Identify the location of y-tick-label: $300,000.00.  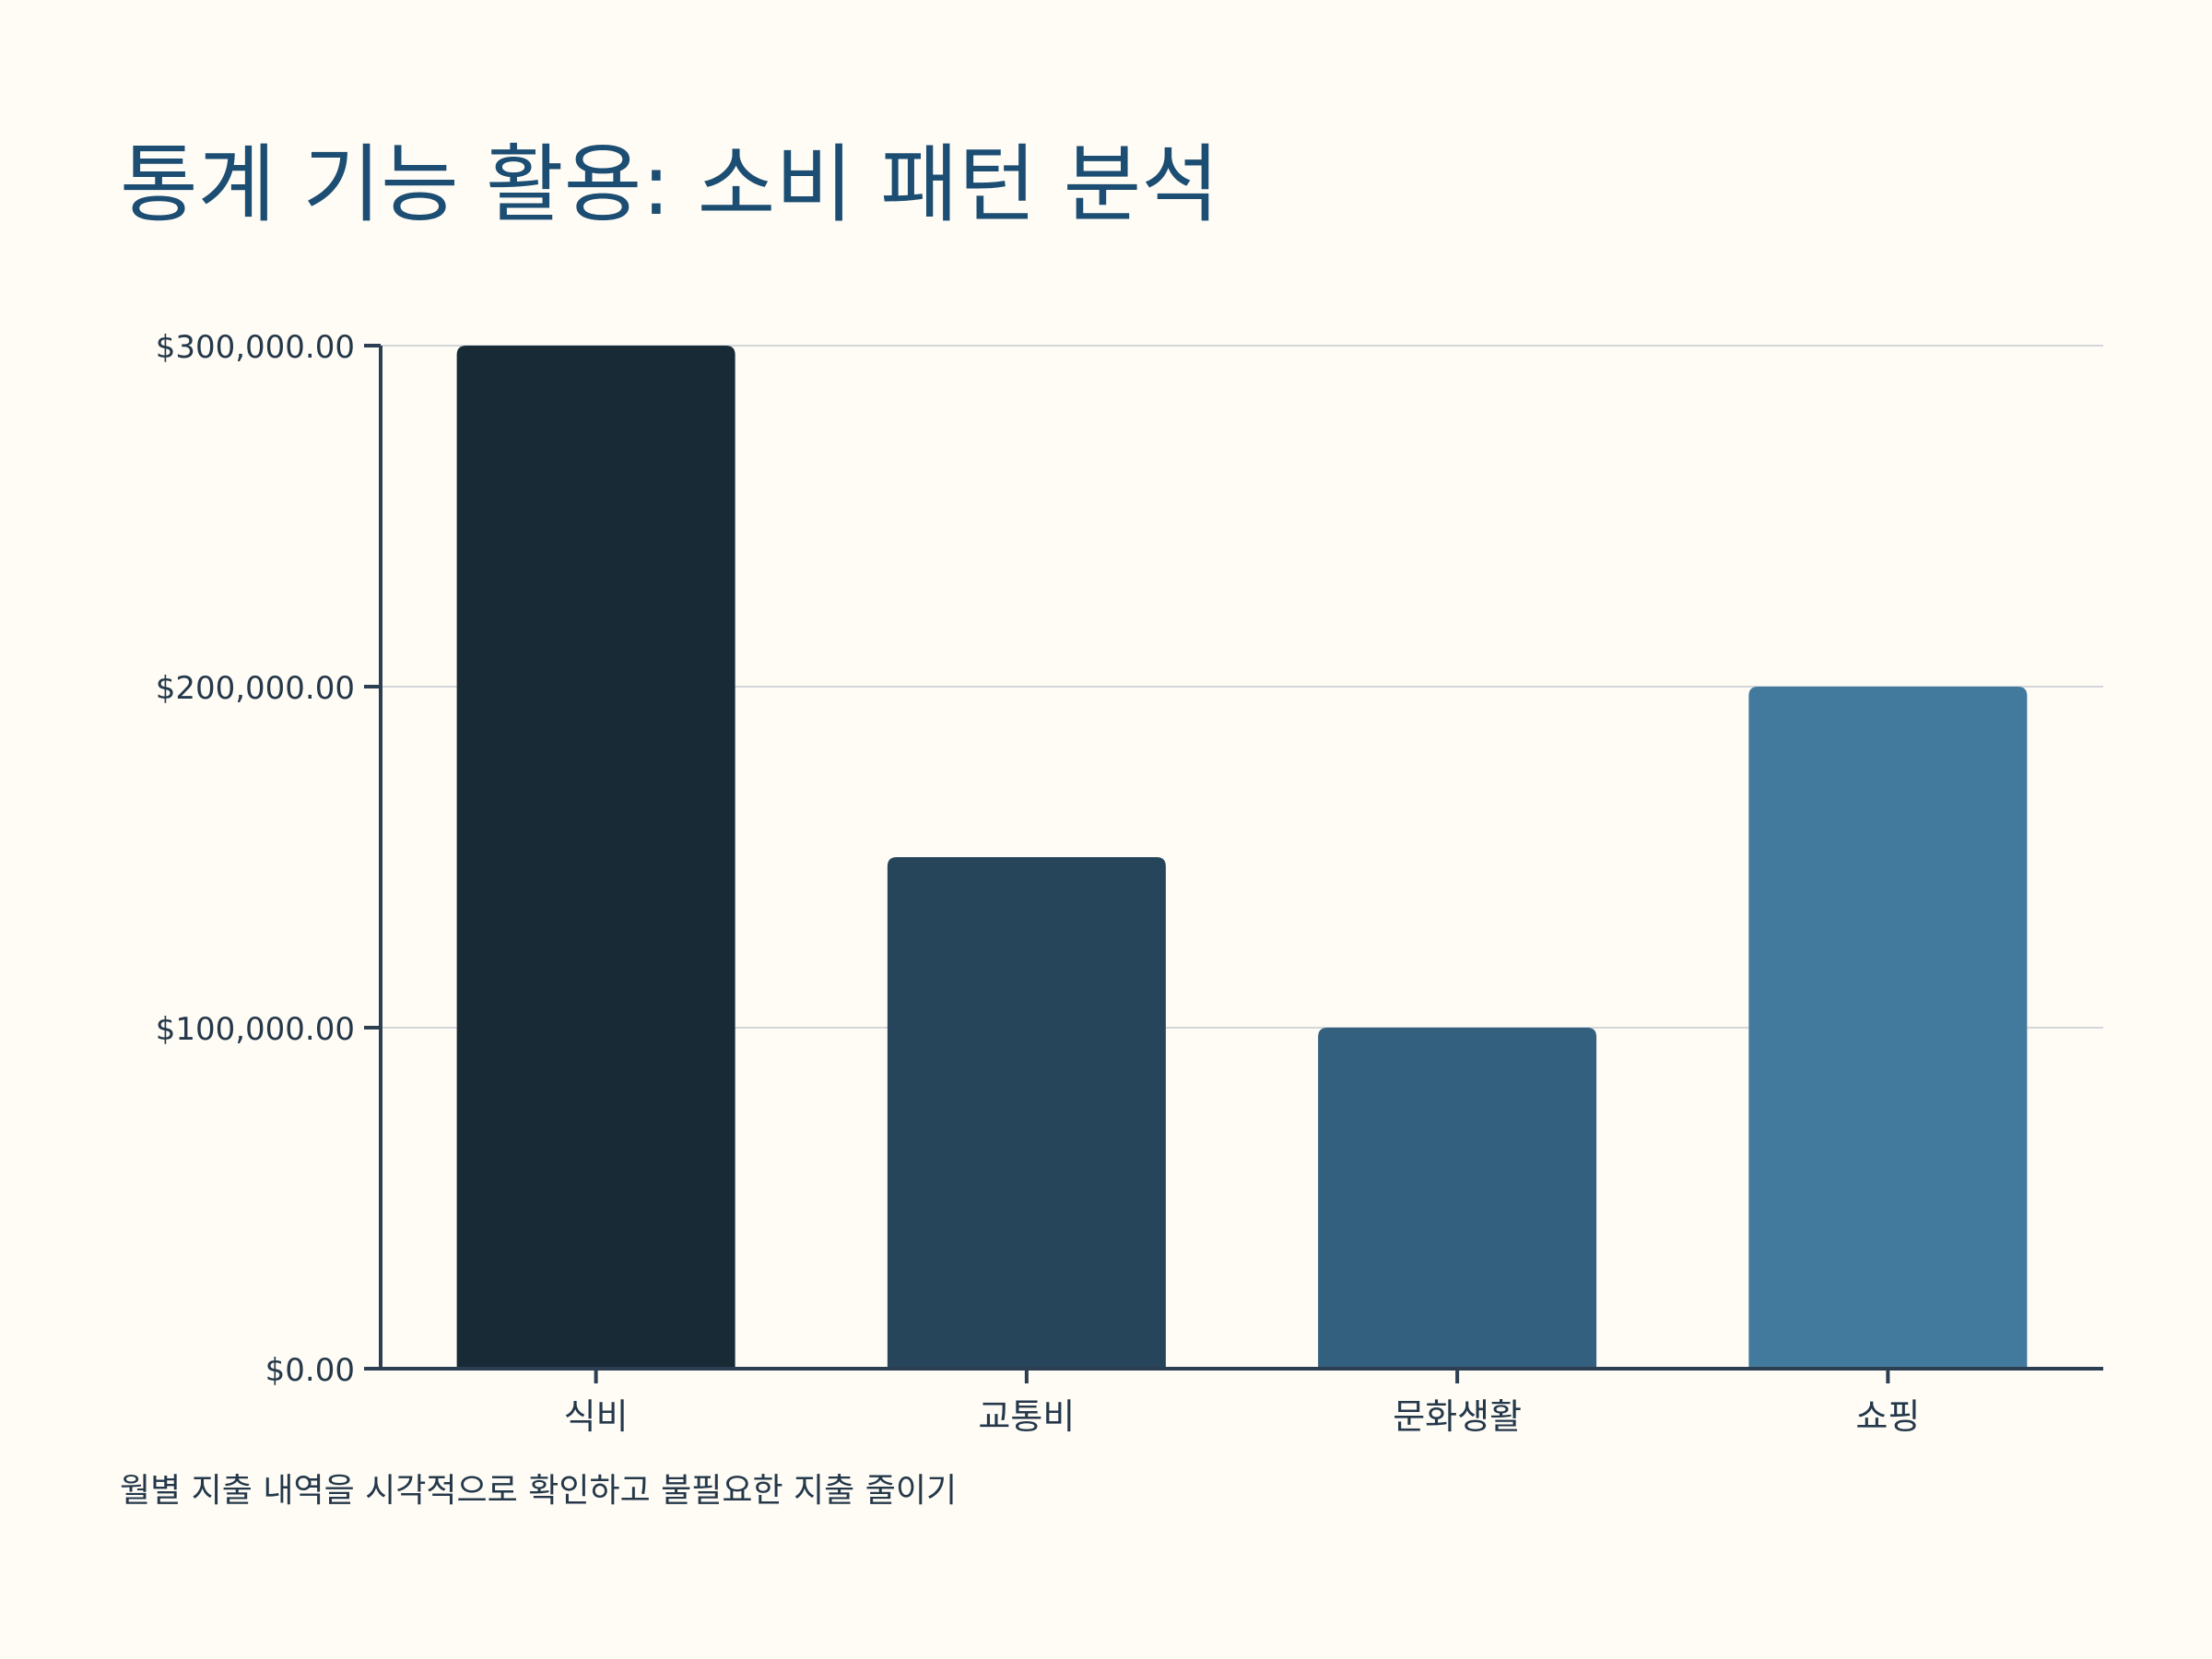
(255, 347).